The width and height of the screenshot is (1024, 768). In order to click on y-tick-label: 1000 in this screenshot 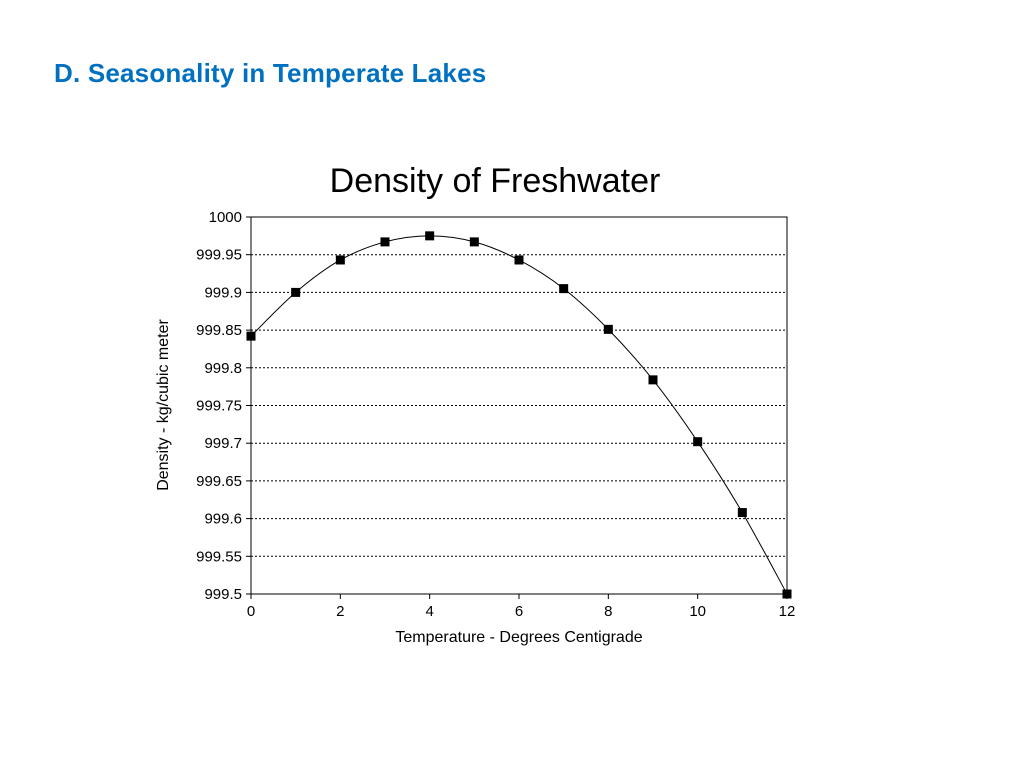, I will do `click(225, 217)`.